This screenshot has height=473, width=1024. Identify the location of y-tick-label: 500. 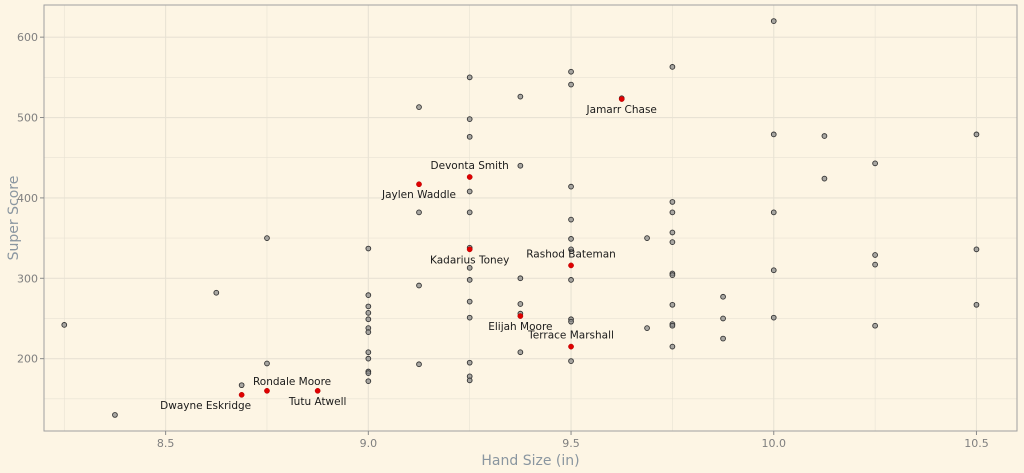
(27, 118).